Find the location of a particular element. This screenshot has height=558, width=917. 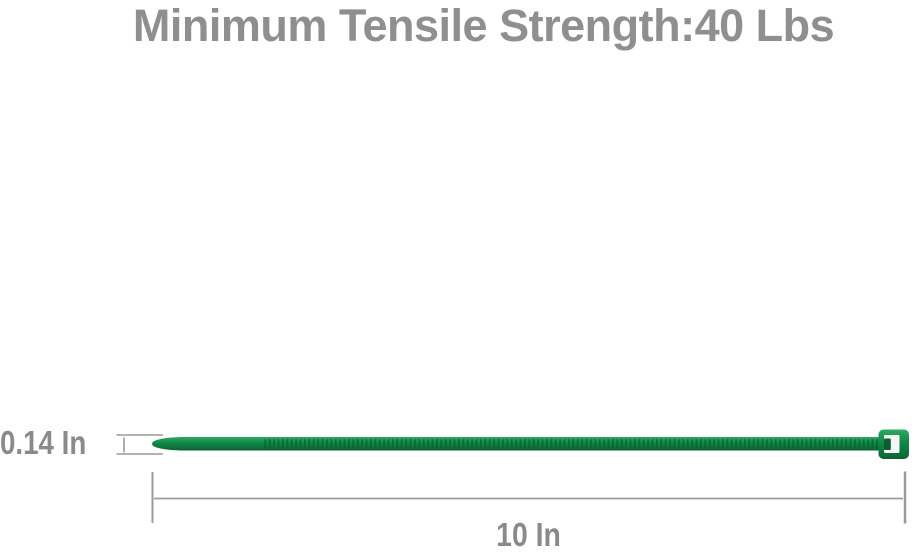

width-dimension-bracket is located at coordinates (139, 444).